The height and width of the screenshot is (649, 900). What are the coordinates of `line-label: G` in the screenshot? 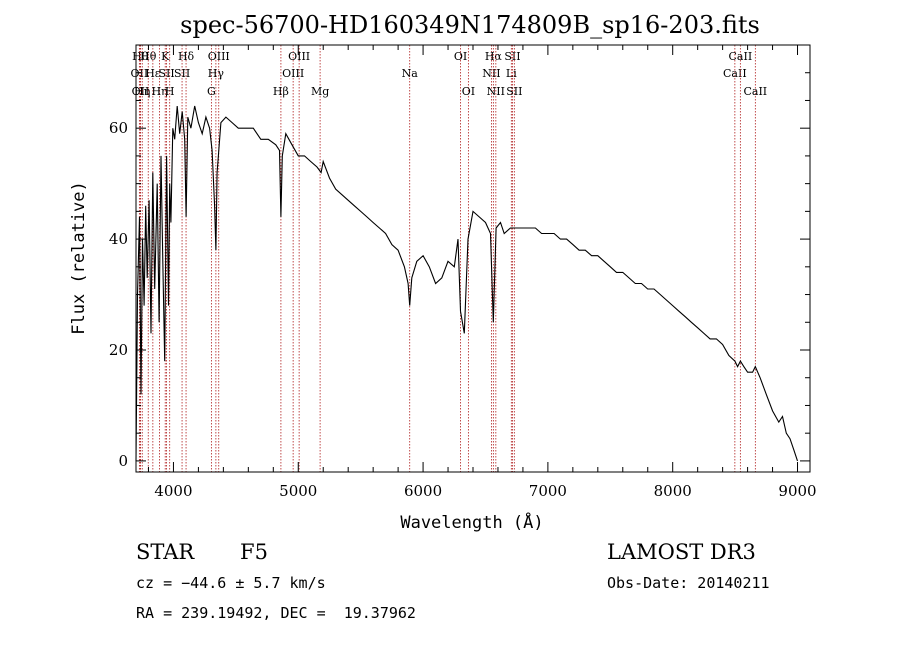 It's located at (211, 91).